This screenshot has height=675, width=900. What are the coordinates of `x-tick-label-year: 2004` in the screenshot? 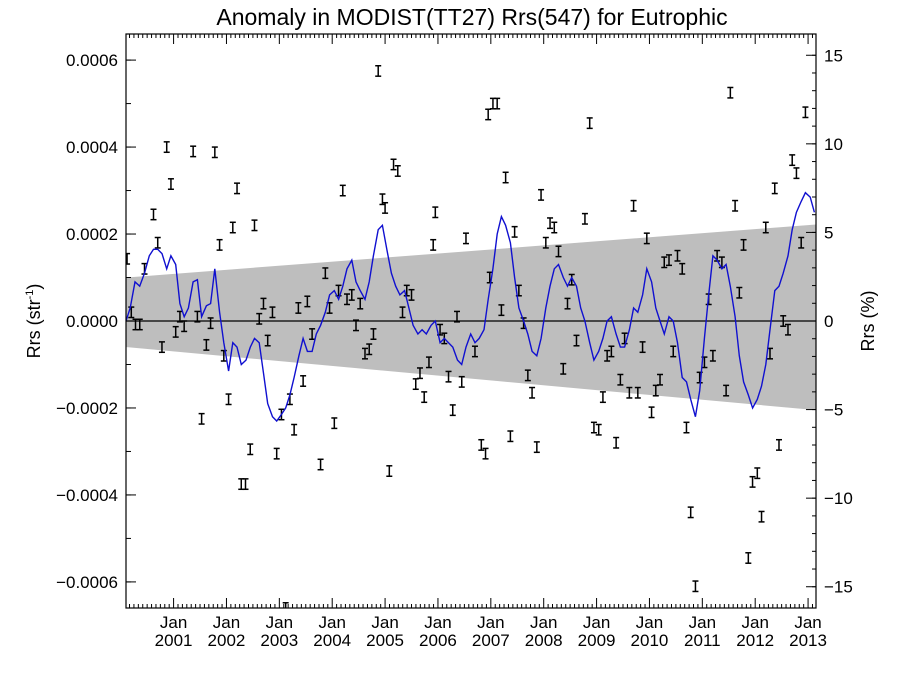 It's located at (332, 640).